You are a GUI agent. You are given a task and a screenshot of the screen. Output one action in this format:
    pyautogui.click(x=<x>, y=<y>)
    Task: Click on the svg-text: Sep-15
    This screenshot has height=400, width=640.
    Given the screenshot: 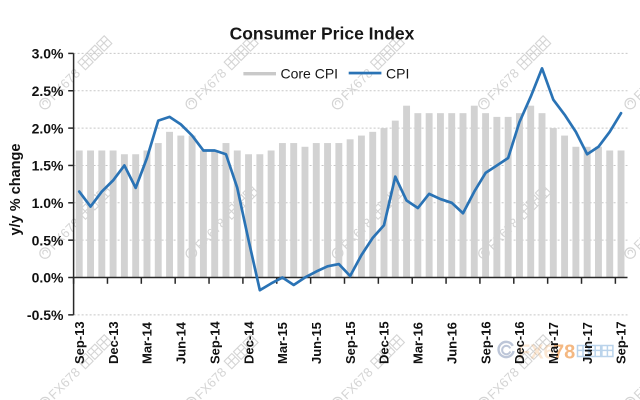 What is the action you would take?
    pyautogui.click(x=350, y=342)
    